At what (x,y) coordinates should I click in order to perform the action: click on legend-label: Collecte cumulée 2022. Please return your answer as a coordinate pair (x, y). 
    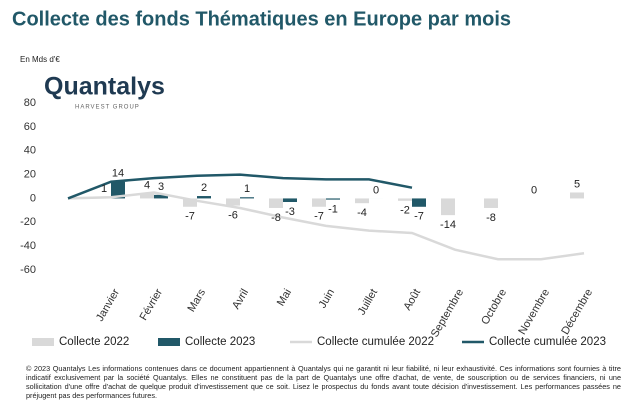
    Looking at the image, I should click on (375, 342).